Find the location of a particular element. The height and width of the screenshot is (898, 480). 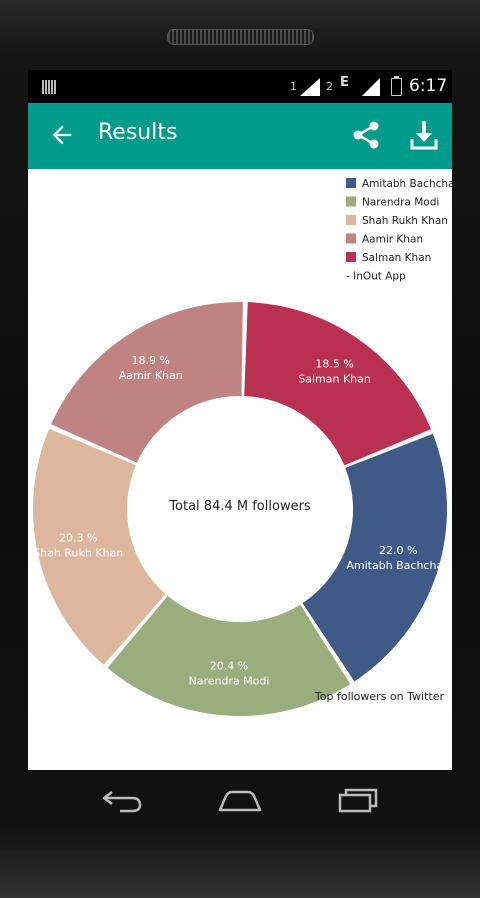

slice-percent-label: 18.5 % is located at coordinates (334, 364).